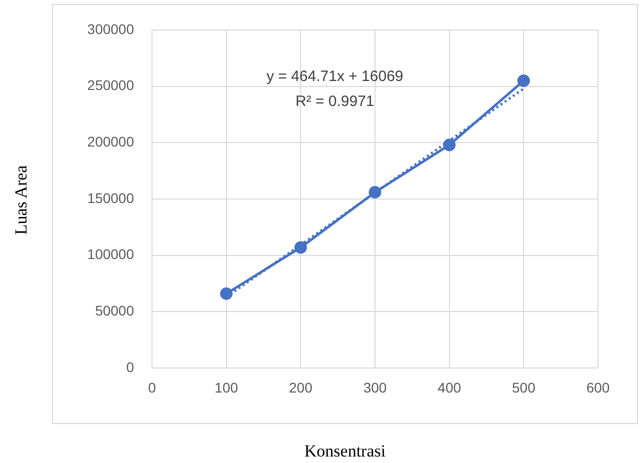  What do you see at coordinates (226, 387) in the screenshot?
I see `x-tick-label: 100` at bounding box center [226, 387].